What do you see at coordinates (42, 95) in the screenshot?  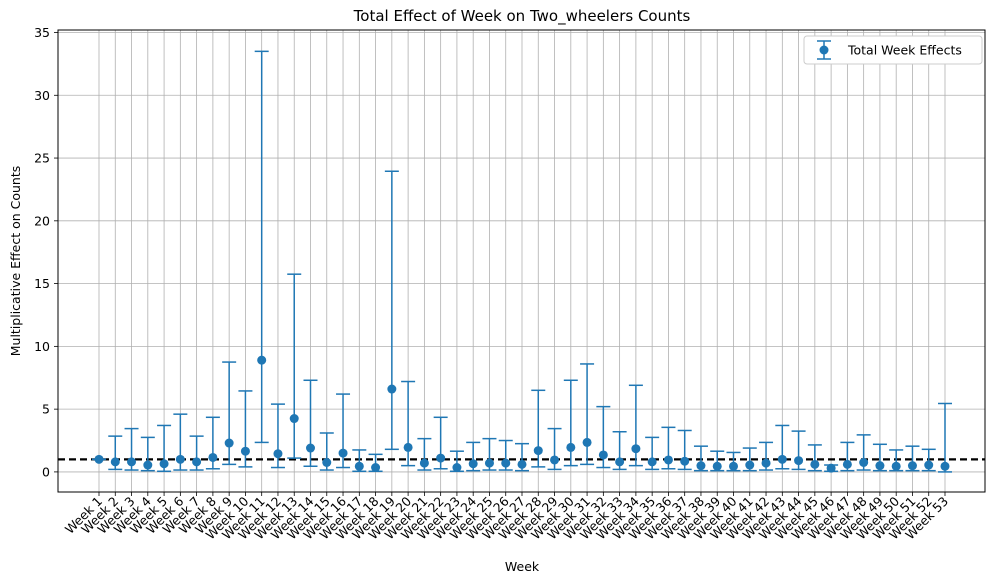 I see `y-tick-label: 30` at bounding box center [42, 95].